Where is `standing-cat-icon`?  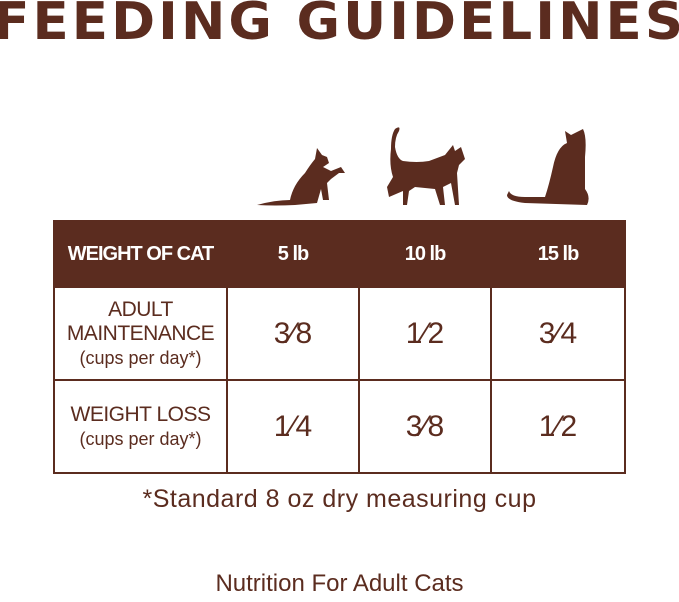
standing-cat-icon is located at coordinates (426, 166).